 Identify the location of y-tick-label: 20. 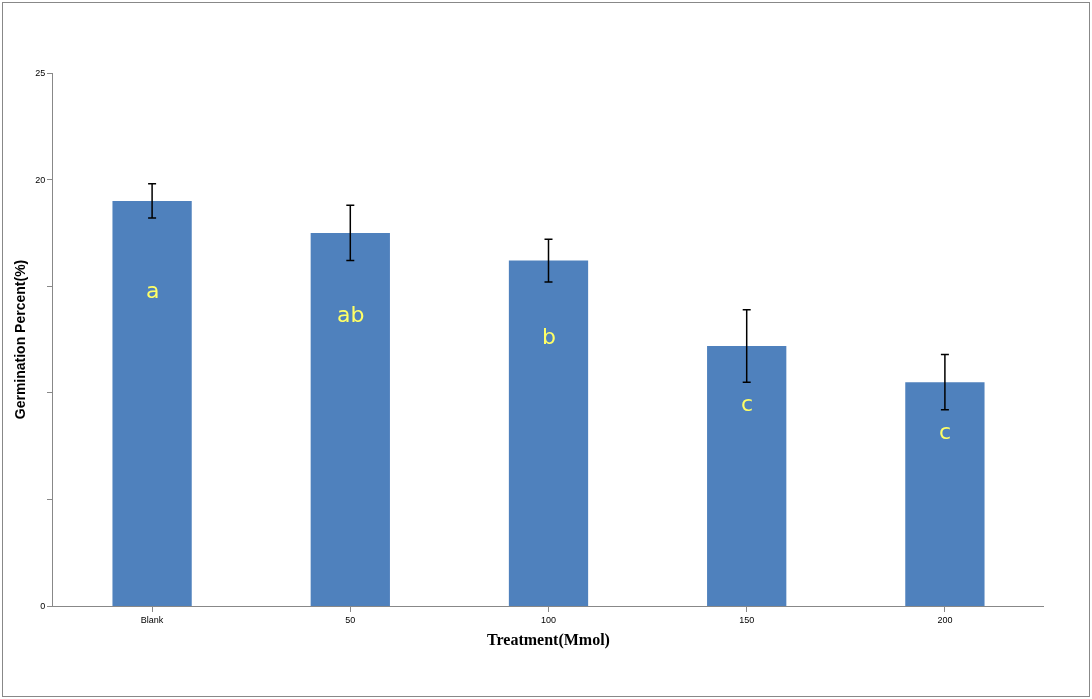
(40, 179).